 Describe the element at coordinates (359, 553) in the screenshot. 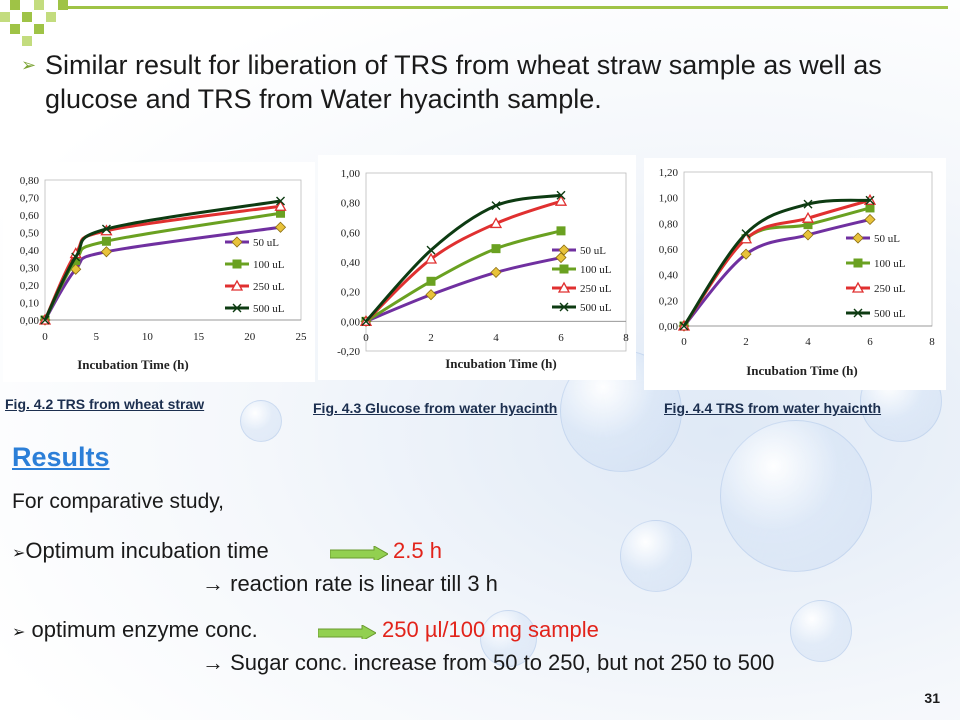

I see `right-arrow-icon` at that location.